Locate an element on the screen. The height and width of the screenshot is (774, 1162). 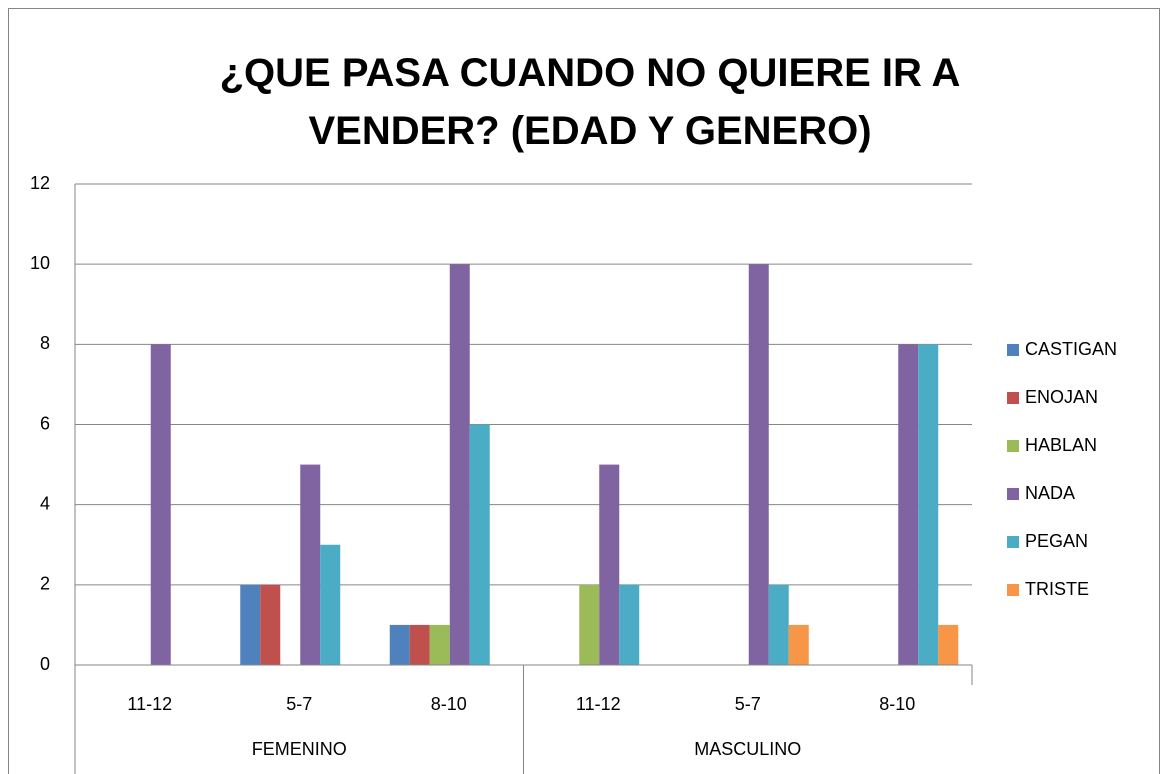
legend-label: NADA is located at coordinates (1050, 493).